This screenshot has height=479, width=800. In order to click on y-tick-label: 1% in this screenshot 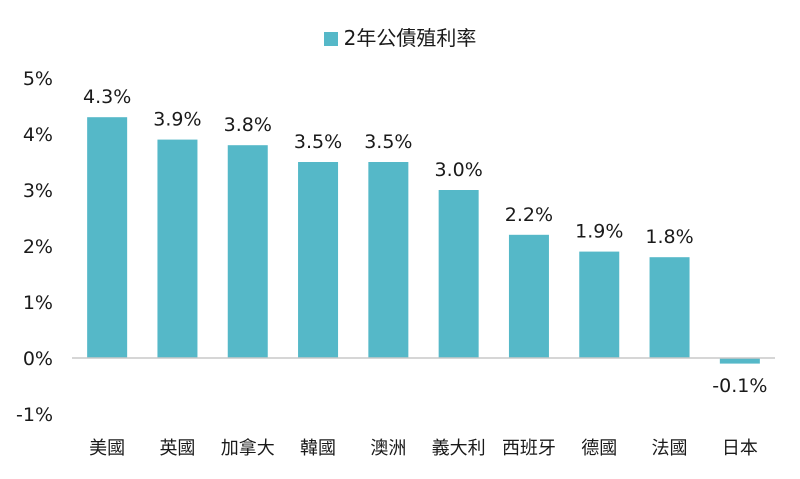, I will do `click(38, 303)`.